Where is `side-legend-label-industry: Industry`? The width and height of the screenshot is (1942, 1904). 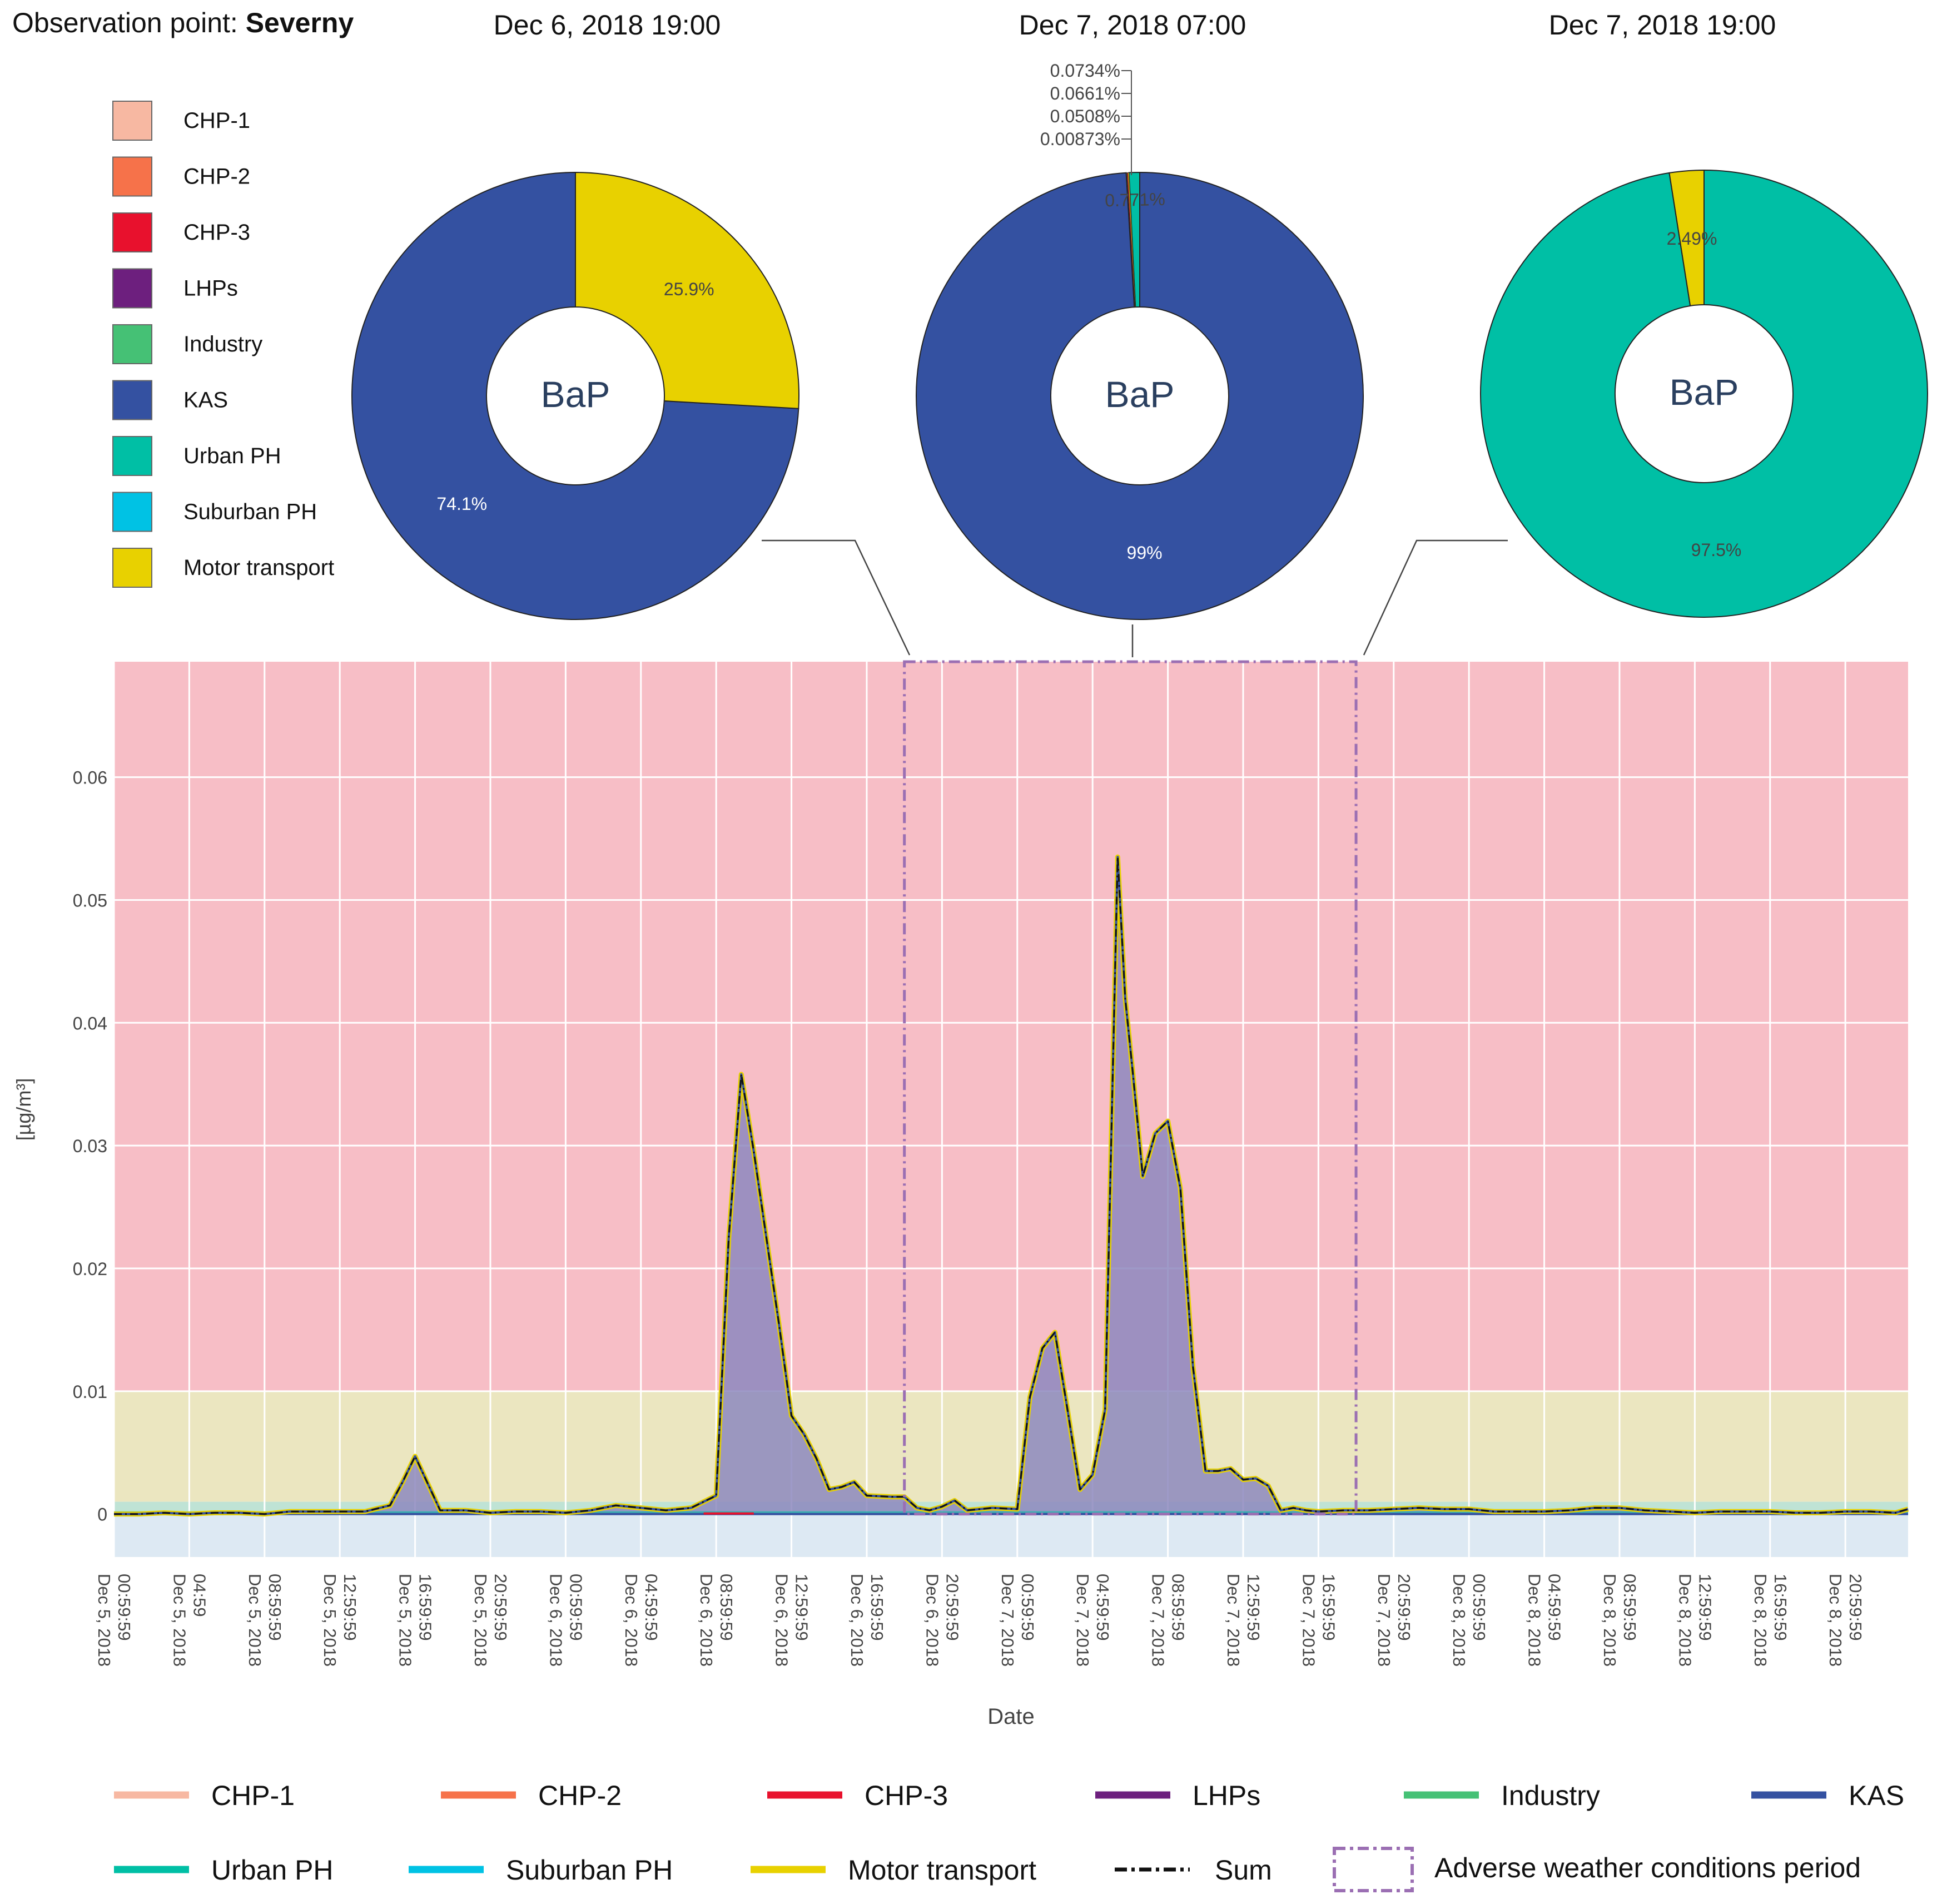
side-legend-label-industry: Industry is located at coordinates (222, 344).